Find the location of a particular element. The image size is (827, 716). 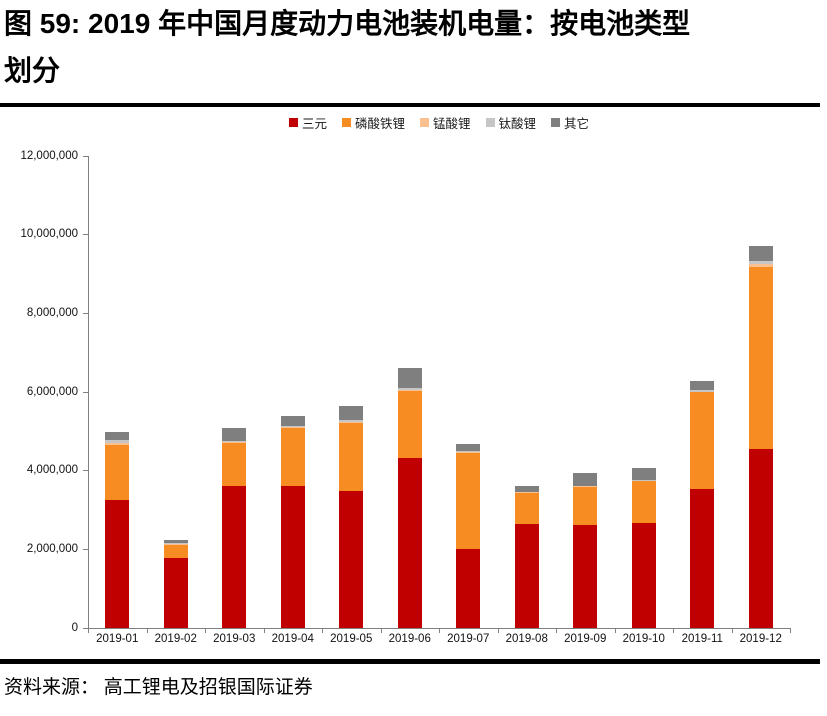

x-axis-label: 2019-10 is located at coordinates (643, 639).